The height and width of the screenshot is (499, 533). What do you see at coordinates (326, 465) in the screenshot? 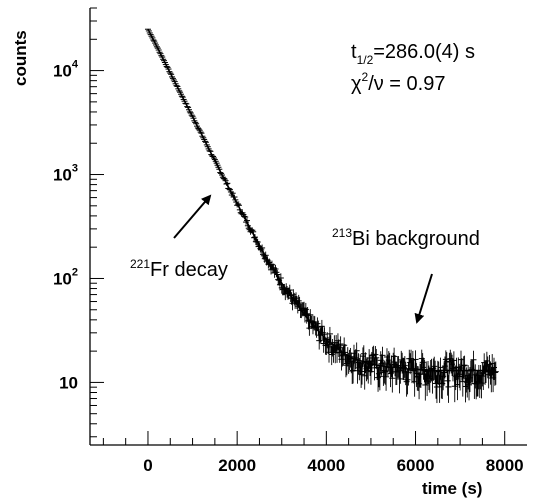
I see `x-tick-label: 4000` at bounding box center [326, 465].